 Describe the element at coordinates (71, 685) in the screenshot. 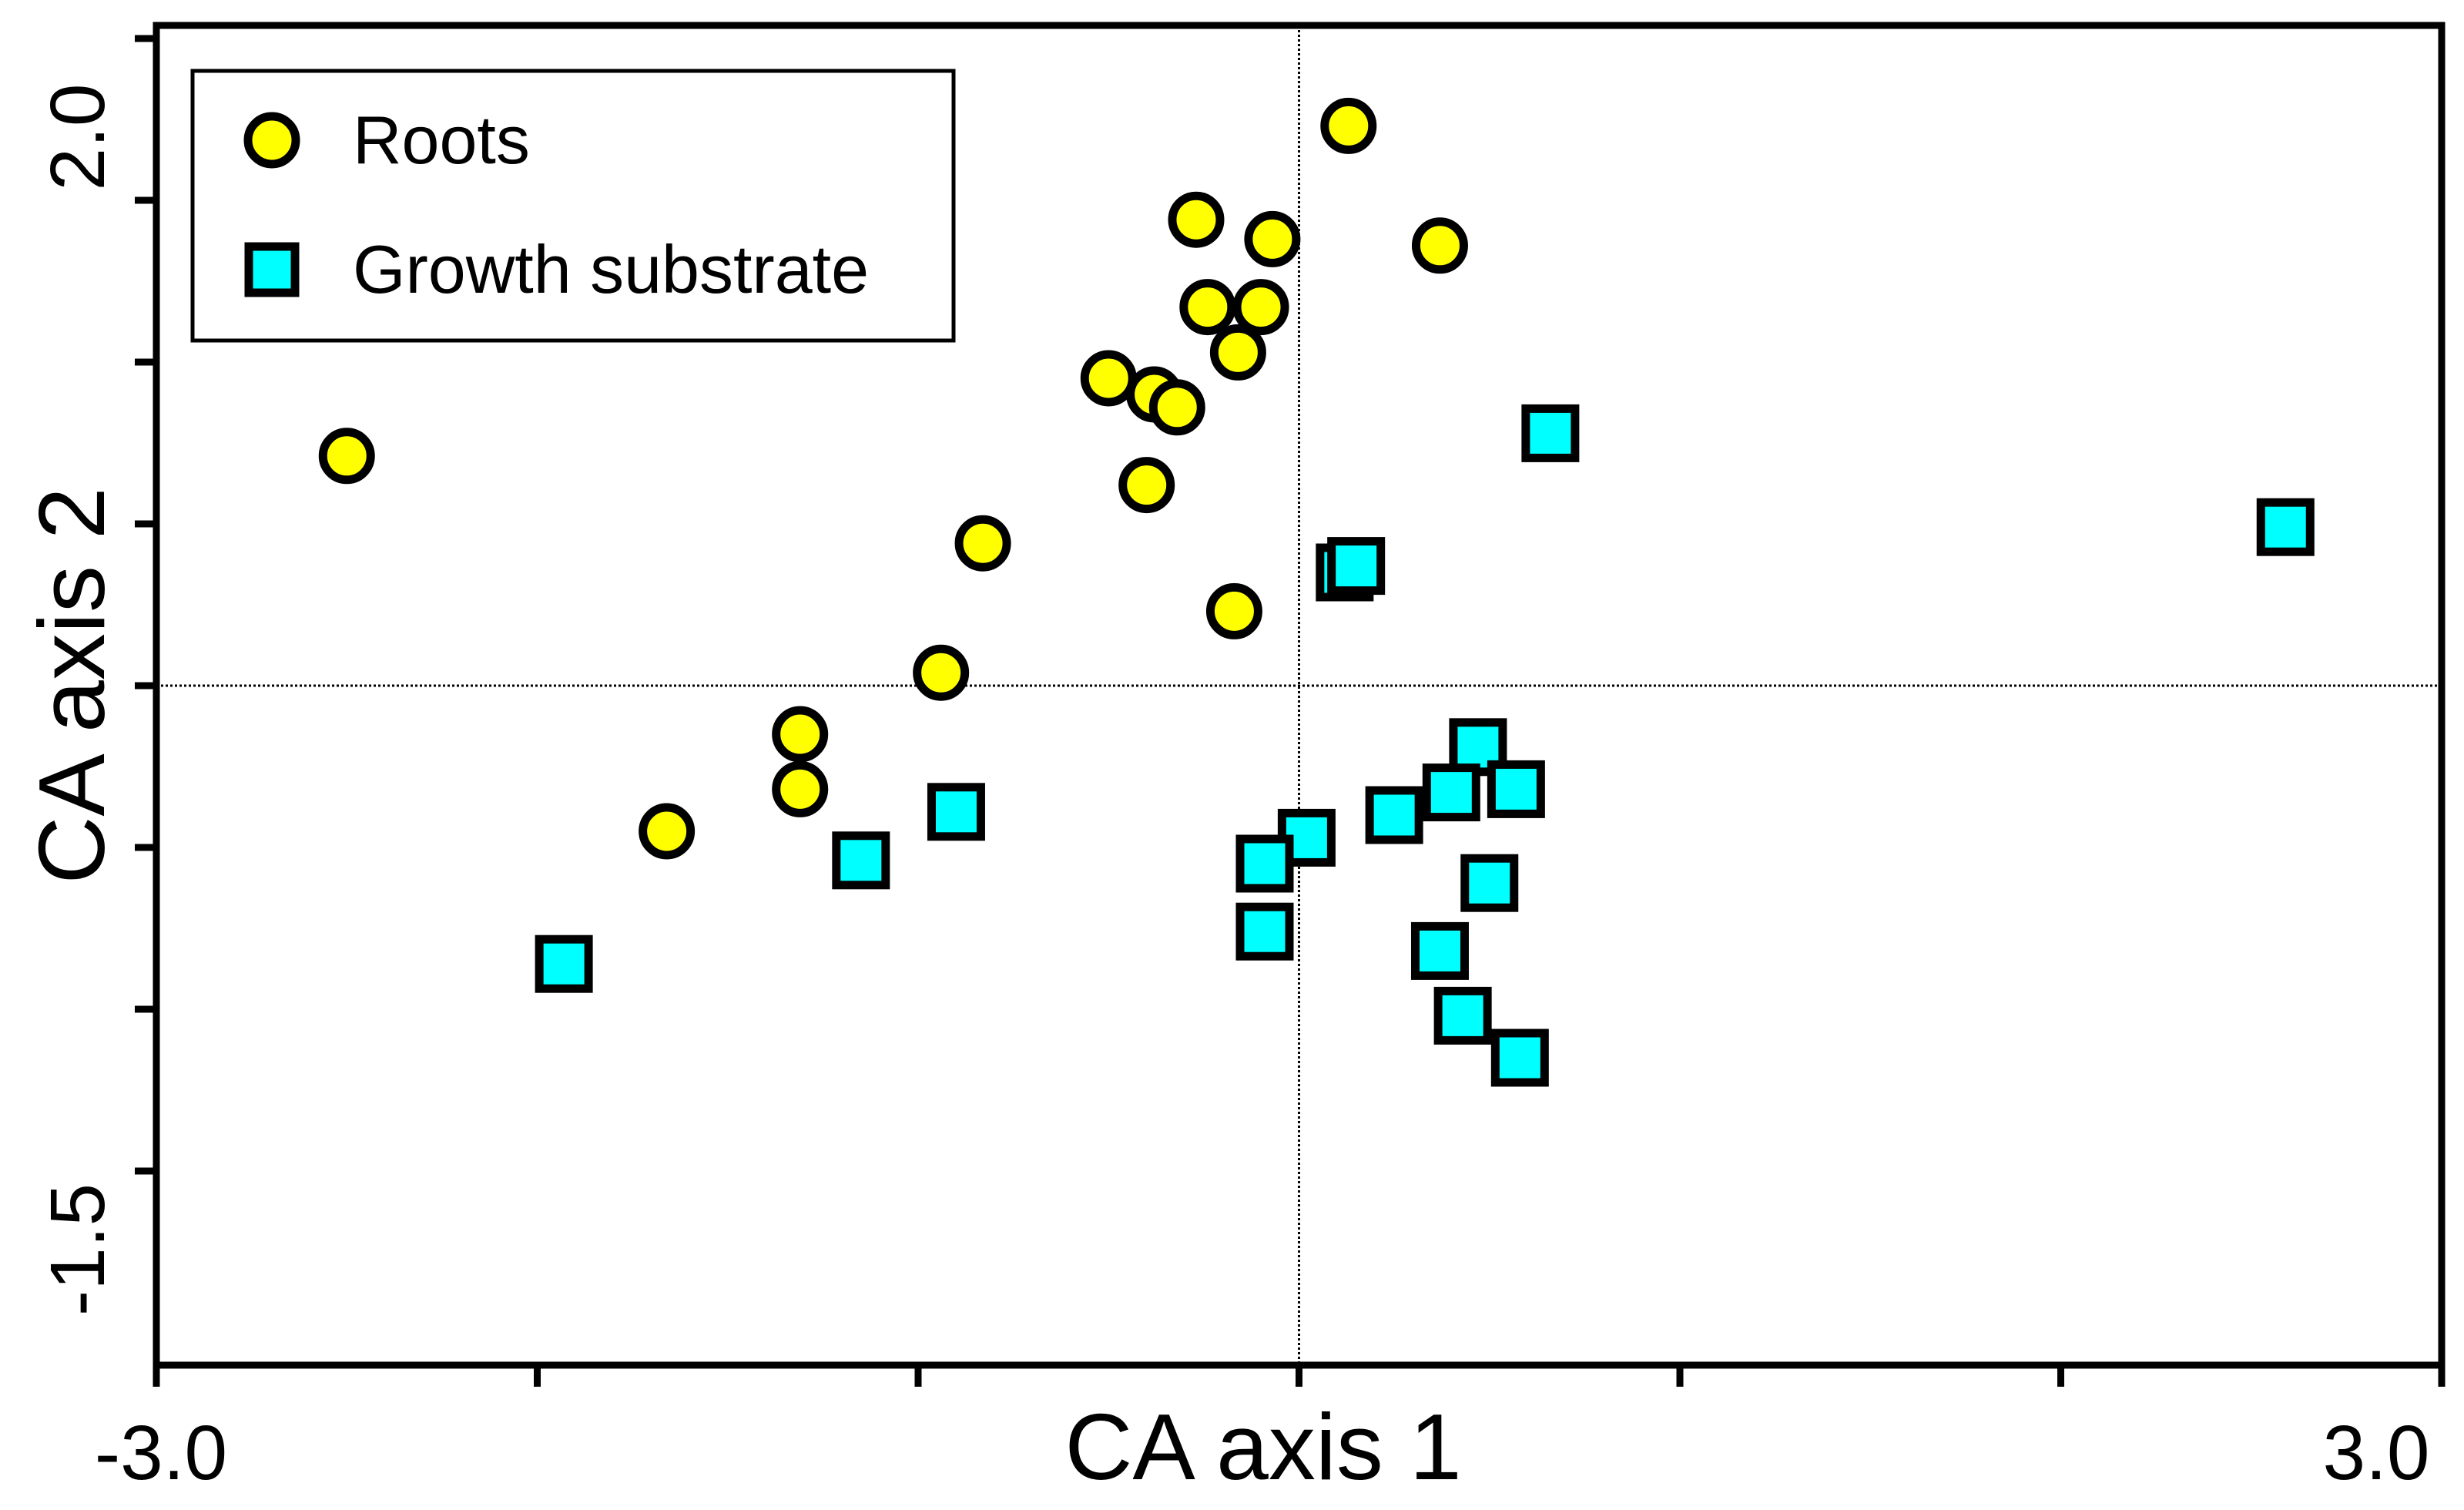

I see `y-axis-title: CA axis 2` at that location.